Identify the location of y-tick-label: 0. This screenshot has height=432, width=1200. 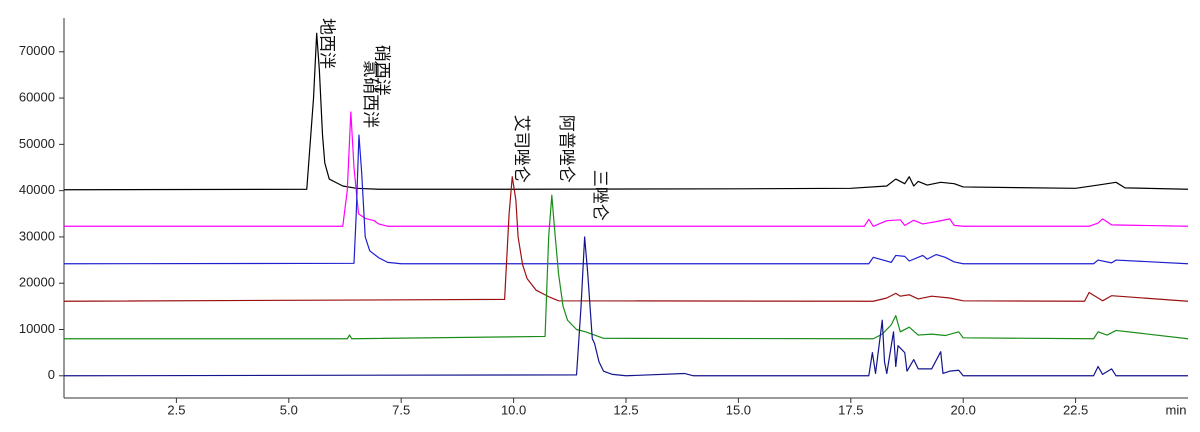
(51, 374).